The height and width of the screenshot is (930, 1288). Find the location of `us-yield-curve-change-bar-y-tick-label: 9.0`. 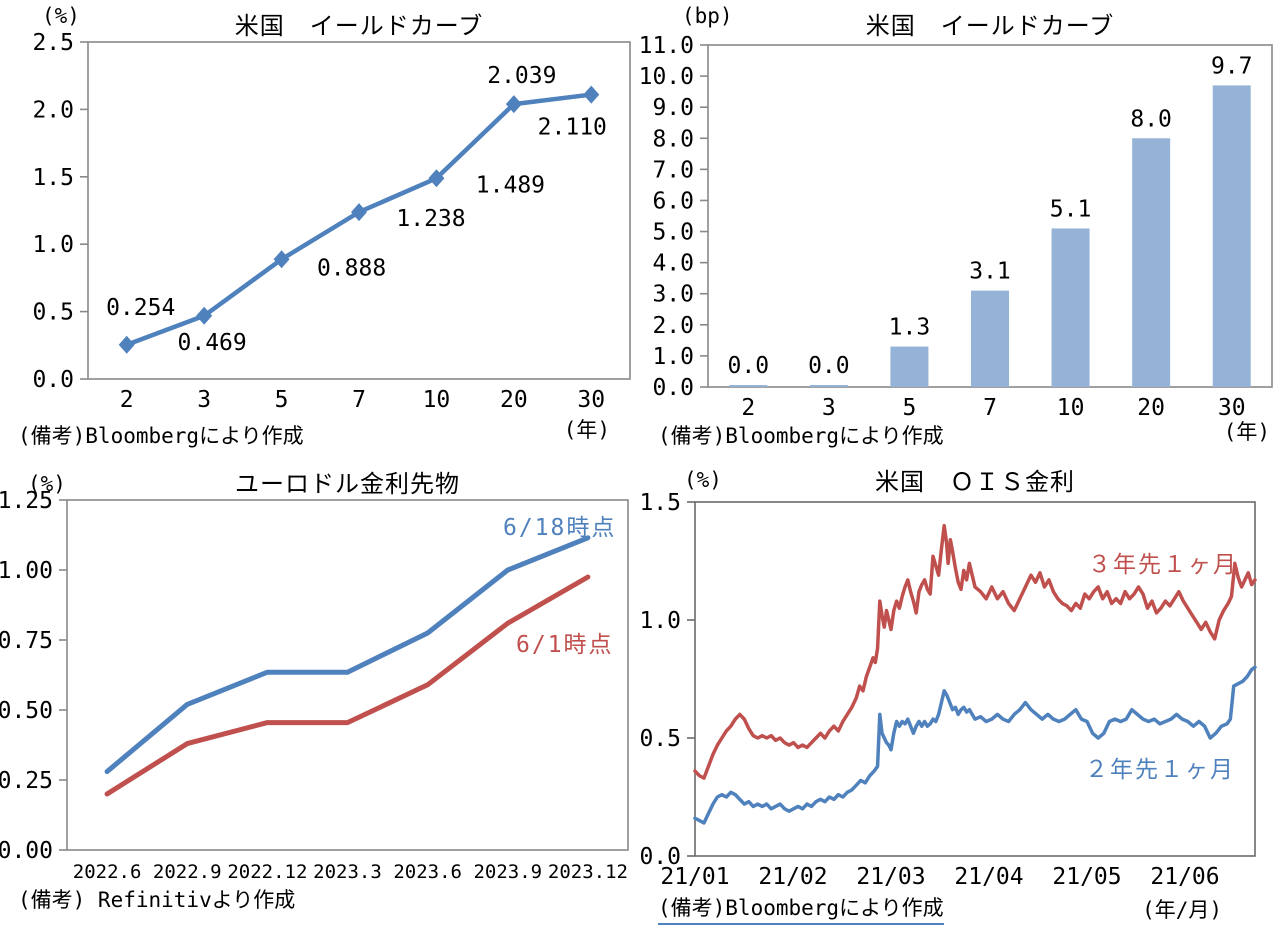

us-yield-curve-change-bar-y-tick-label: 9.0 is located at coordinates (673, 108).